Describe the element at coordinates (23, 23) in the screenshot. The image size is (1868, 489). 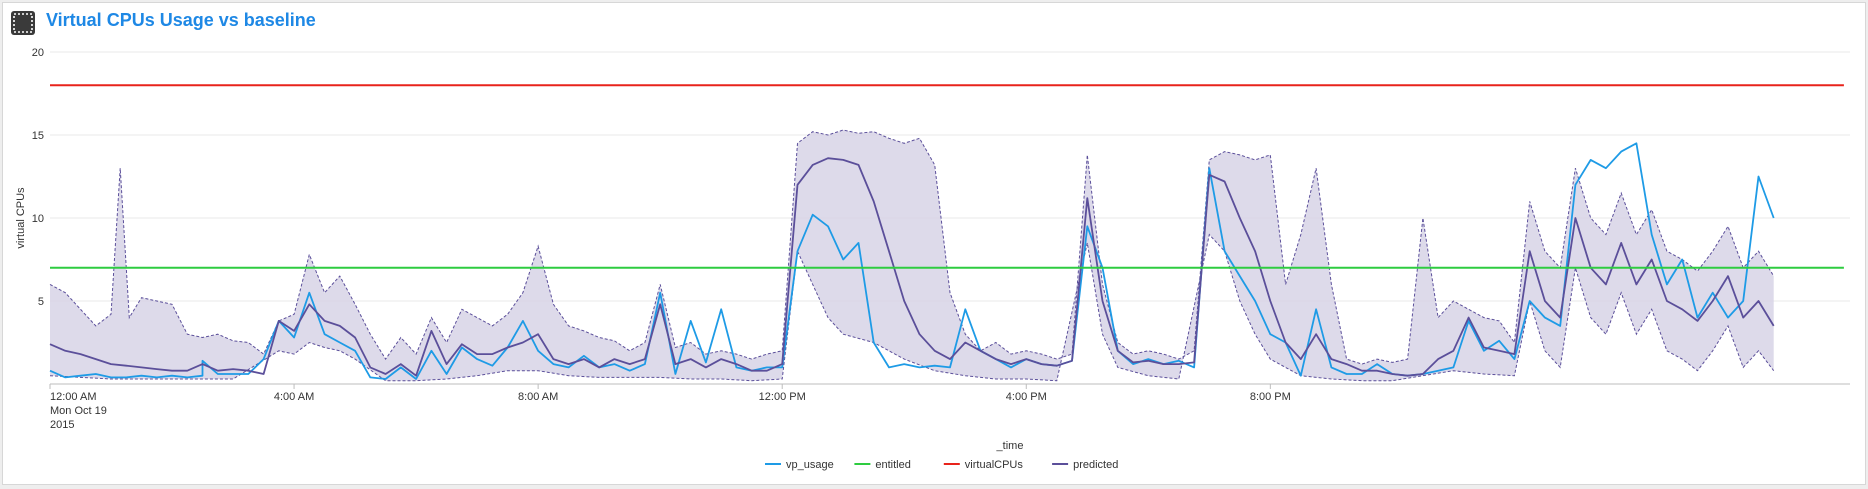
I see `cpu-chip-icon` at that location.